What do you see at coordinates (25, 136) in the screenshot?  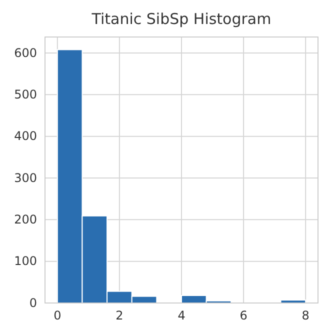 I see `y-tick-label: 400` at bounding box center [25, 136].